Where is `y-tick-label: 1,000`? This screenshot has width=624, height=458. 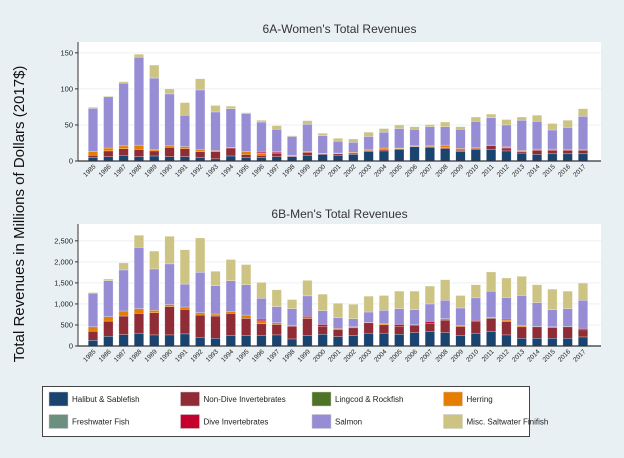
y-tick-label: 1,000 is located at coordinates (63, 303).